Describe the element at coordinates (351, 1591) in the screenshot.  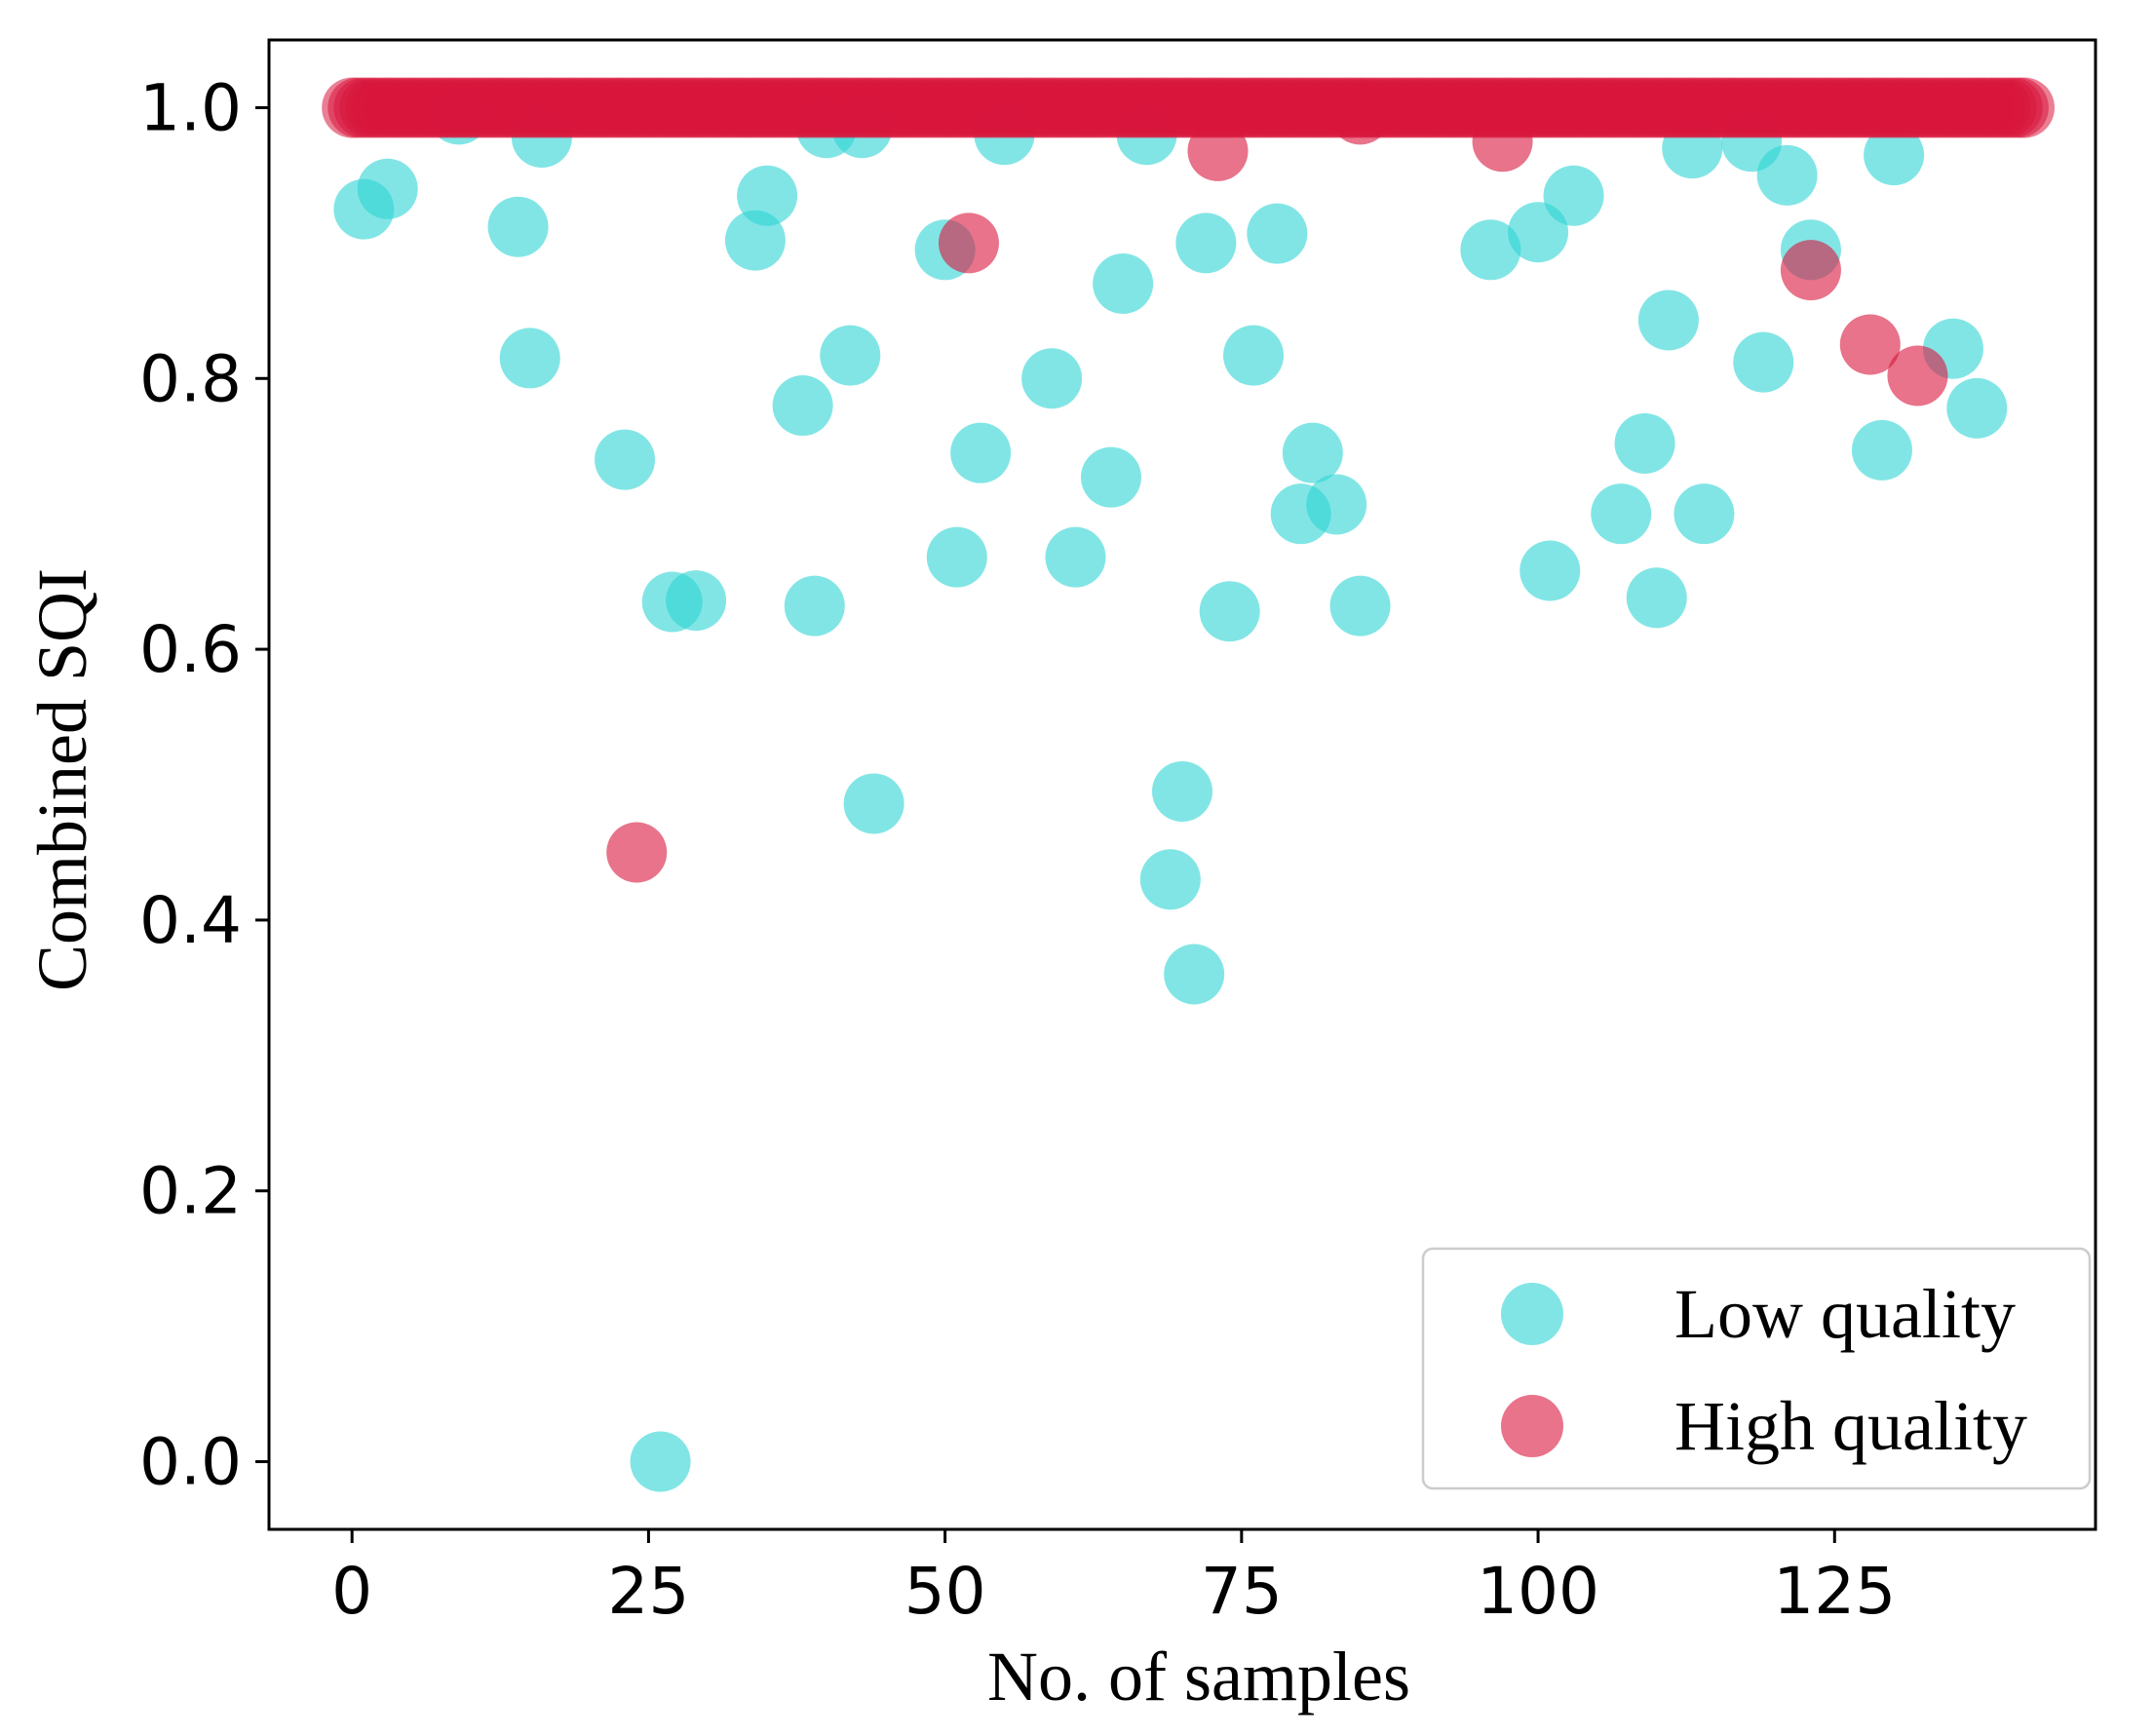
I see `x-tick-label: 0` at that location.